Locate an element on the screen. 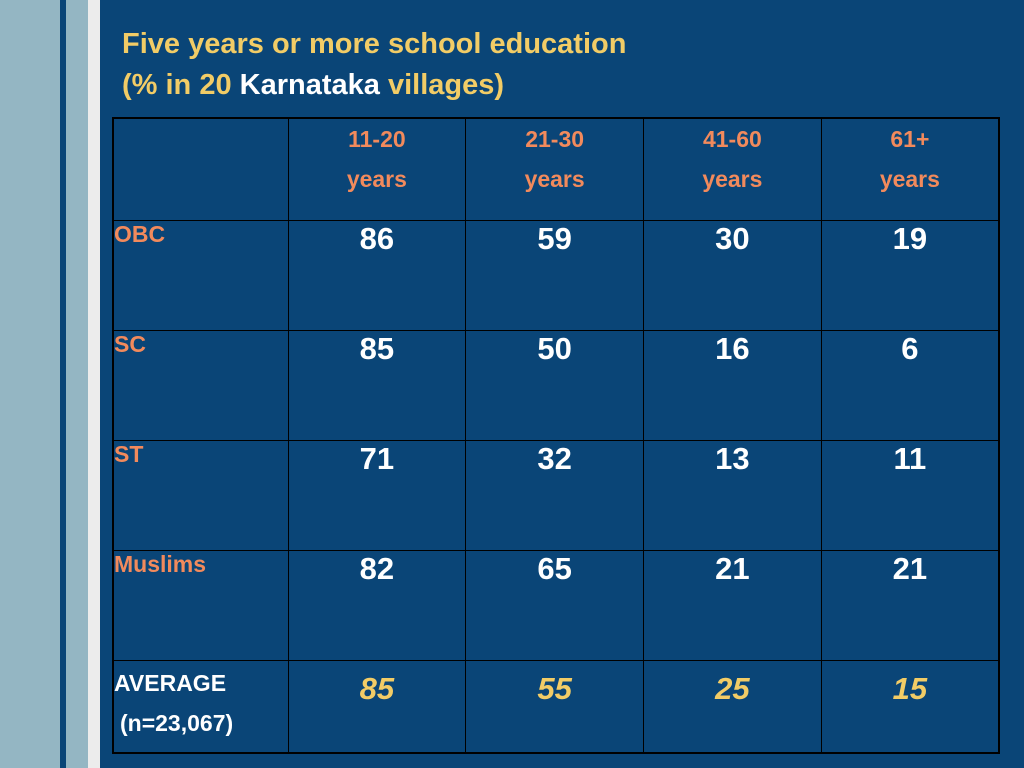 Image resolution: width=1024 pixels, height=768 pixels. column-header-range: 41-60 is located at coordinates (732, 139).